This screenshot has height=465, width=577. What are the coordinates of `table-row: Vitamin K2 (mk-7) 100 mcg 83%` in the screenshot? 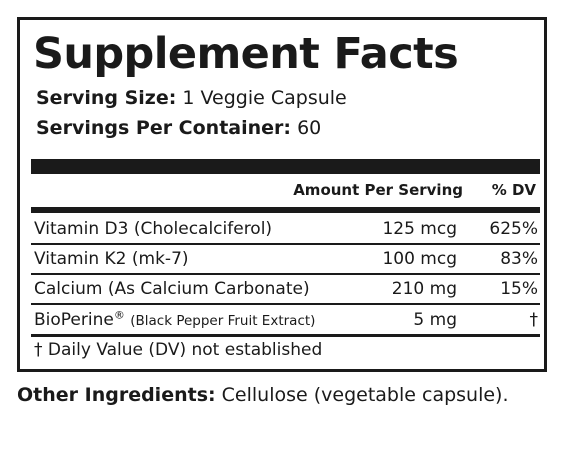 It's located at (285, 259).